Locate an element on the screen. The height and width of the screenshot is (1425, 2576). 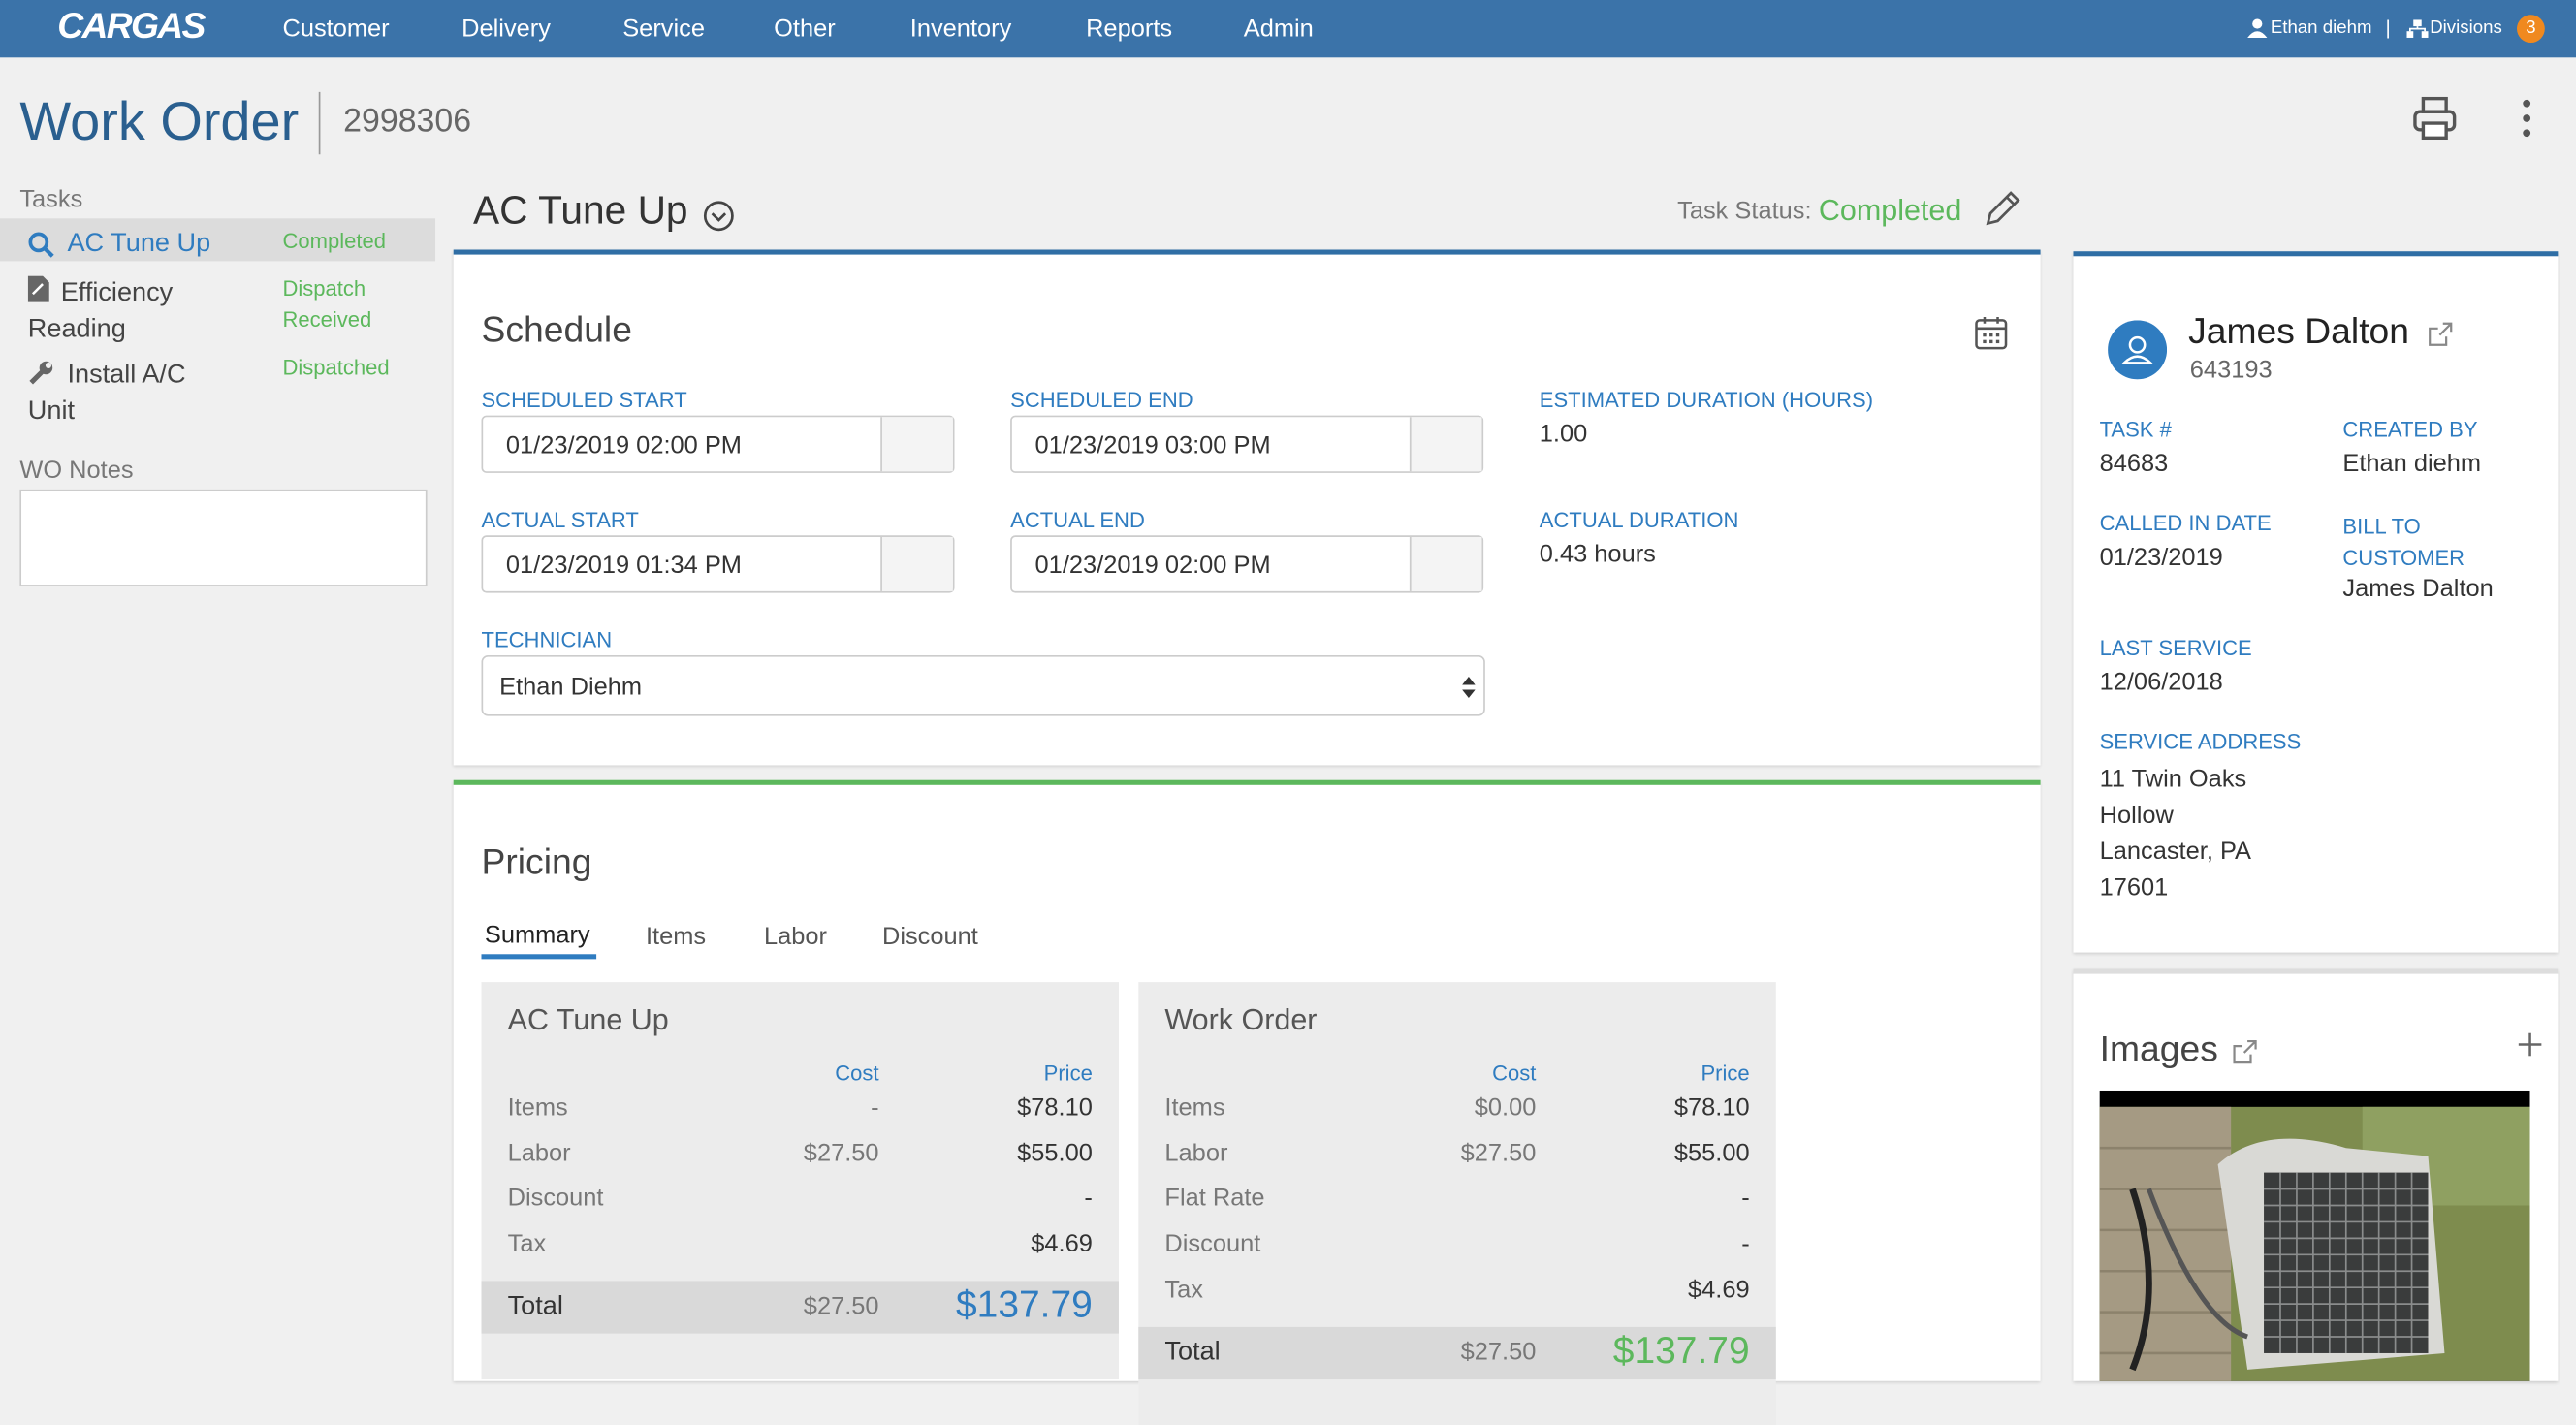
photo is located at coordinates (2314, 1236).